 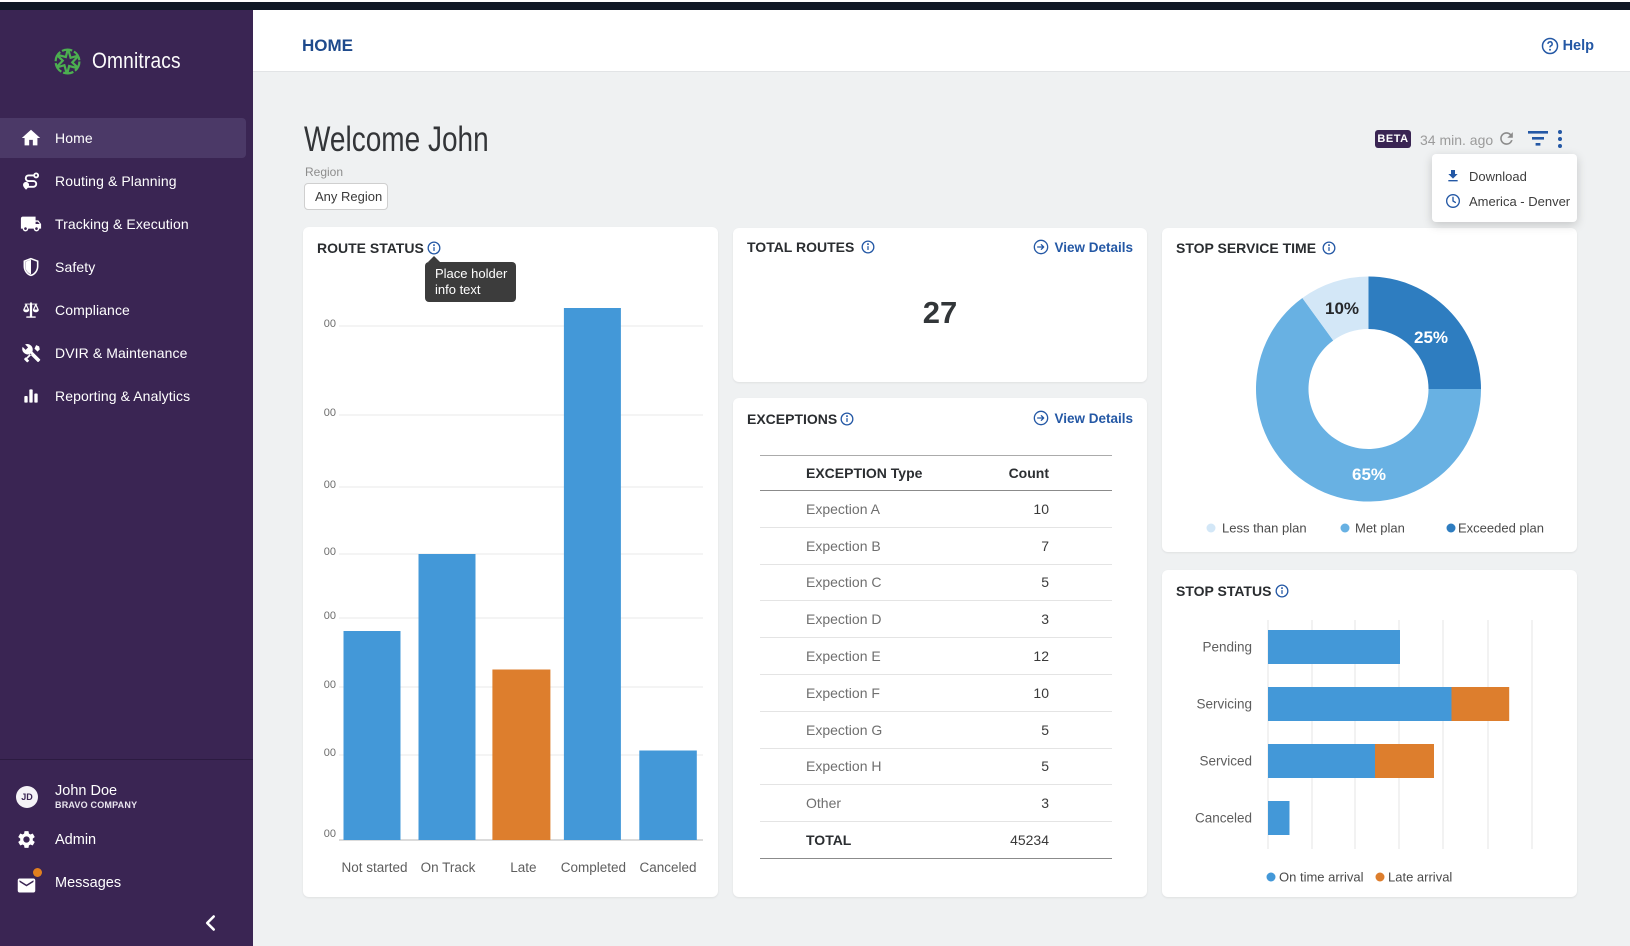 What do you see at coordinates (1501, 528) in the screenshot?
I see `svg-text: Exceeded plan` at bounding box center [1501, 528].